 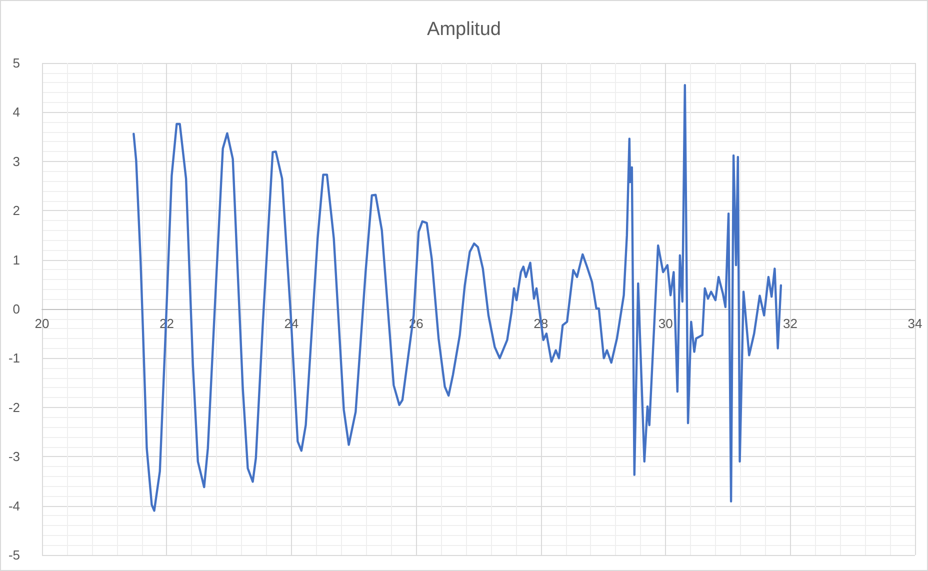 What do you see at coordinates (16, 260) in the screenshot?
I see `y-tick-label: 1` at bounding box center [16, 260].